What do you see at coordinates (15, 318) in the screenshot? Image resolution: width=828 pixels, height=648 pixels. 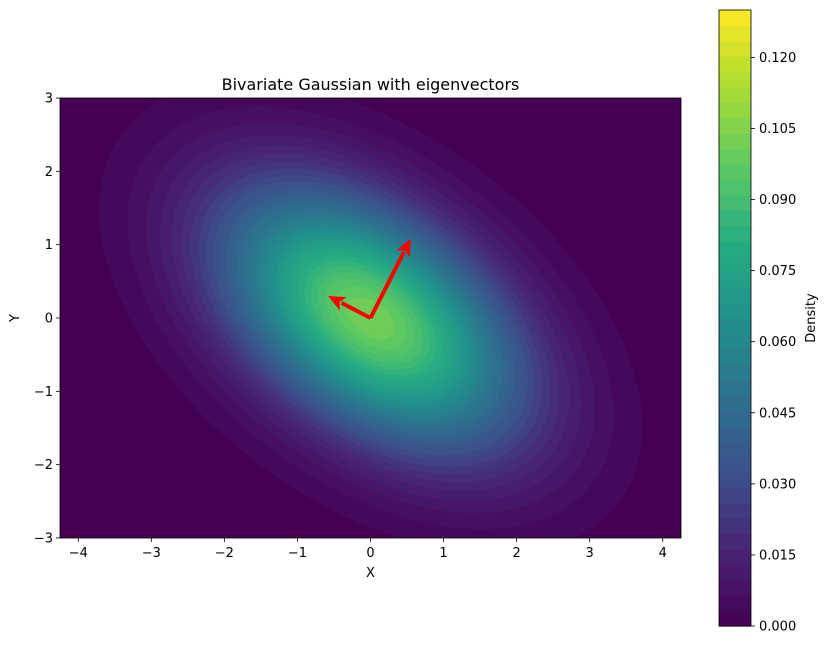 I see `y-axis-label: Y` at bounding box center [15, 318].